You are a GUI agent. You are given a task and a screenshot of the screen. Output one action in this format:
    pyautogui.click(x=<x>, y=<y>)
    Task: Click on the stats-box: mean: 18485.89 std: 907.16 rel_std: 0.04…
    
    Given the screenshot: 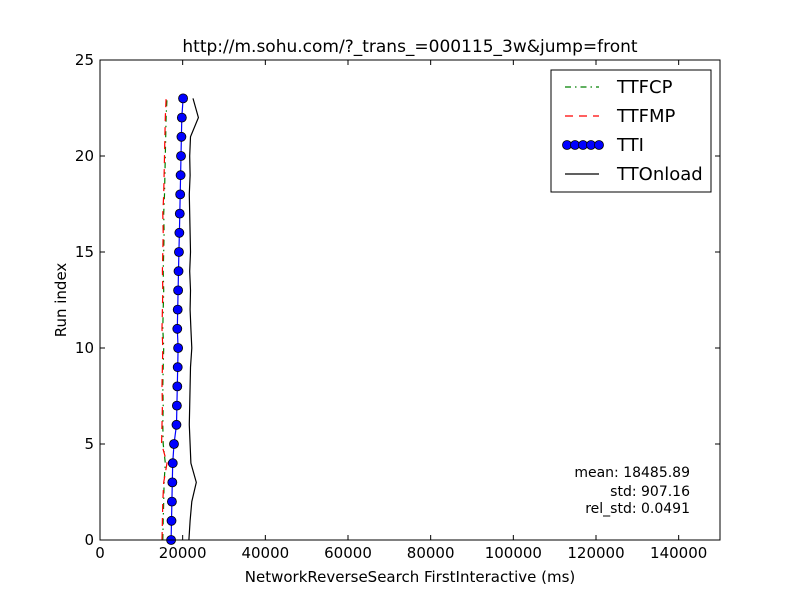 What is the action you would take?
    pyautogui.click(x=632, y=491)
    